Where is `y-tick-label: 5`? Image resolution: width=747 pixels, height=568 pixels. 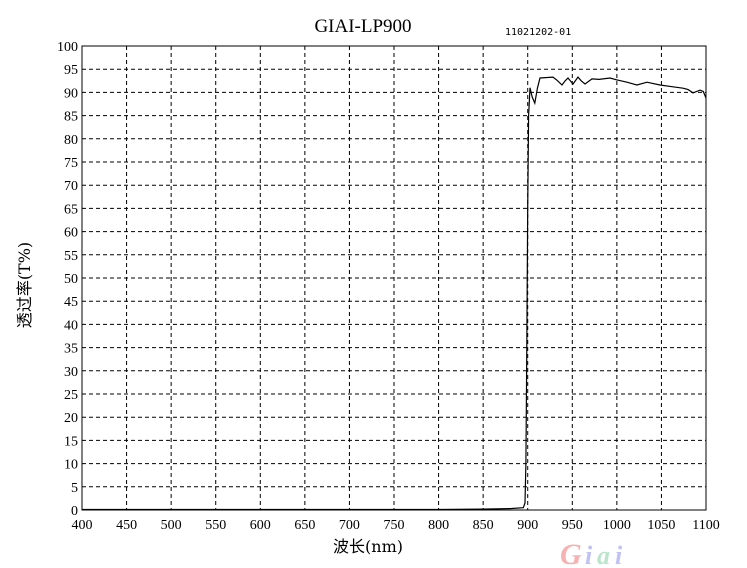 y-tick-label: 5 is located at coordinates (74, 488).